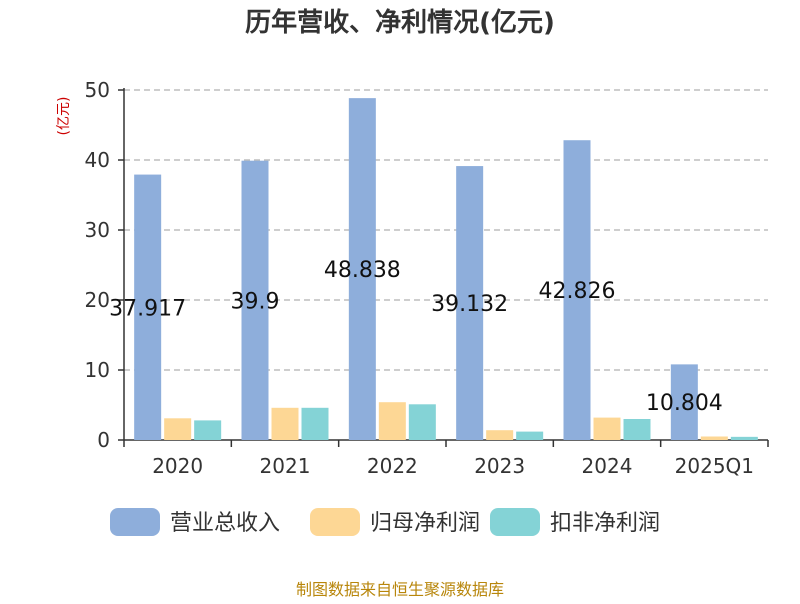  What do you see at coordinates (400, 22) in the screenshot?
I see `chart-title: 历年营收、净利情况(亿元)` at bounding box center [400, 22].